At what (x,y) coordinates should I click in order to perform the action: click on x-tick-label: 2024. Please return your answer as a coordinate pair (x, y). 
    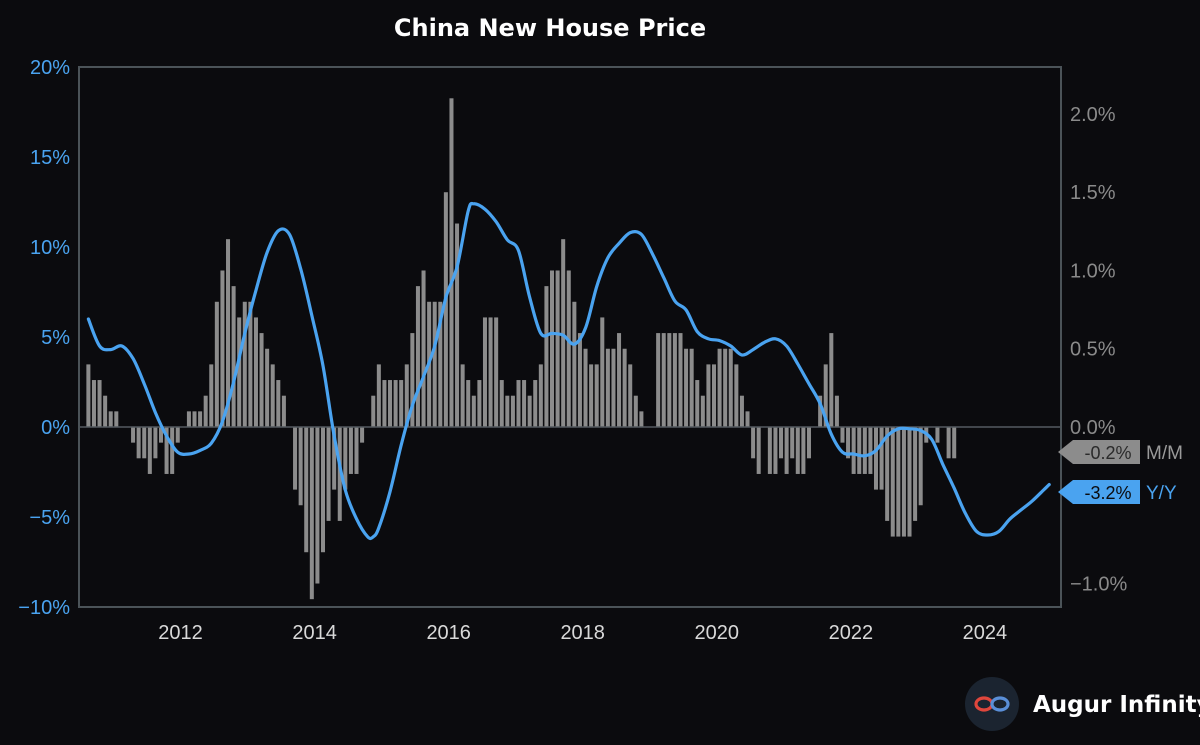
    Looking at the image, I should click on (985, 633).